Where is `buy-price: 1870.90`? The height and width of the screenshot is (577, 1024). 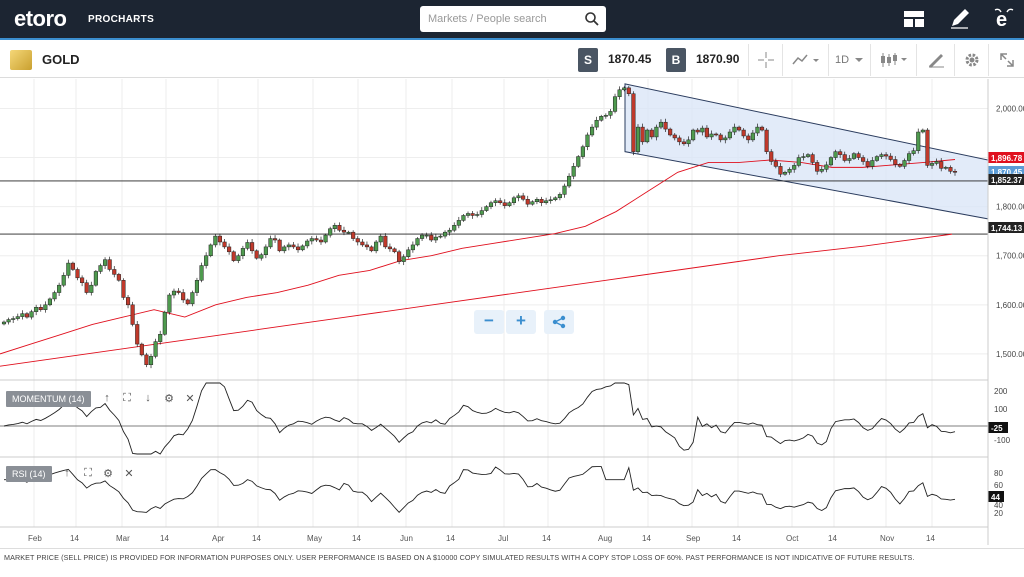
buy-price: 1870.90 is located at coordinates (718, 59).